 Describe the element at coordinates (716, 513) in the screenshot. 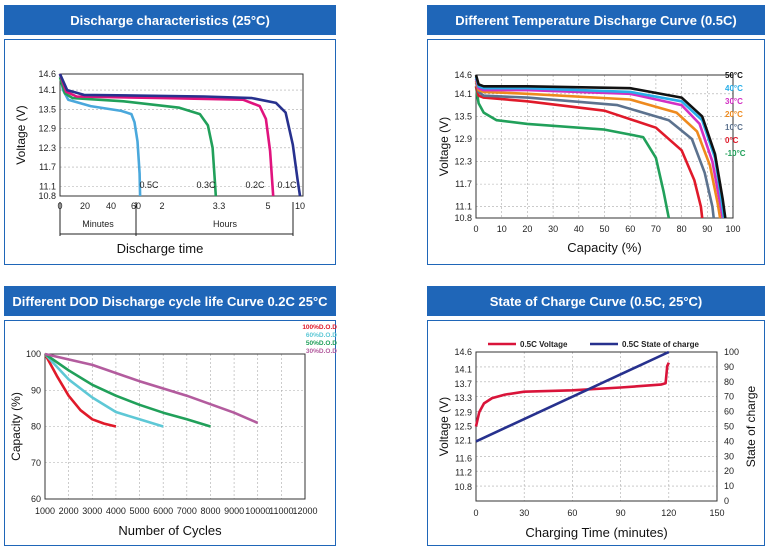

I see `x-tick-label: 150` at that location.